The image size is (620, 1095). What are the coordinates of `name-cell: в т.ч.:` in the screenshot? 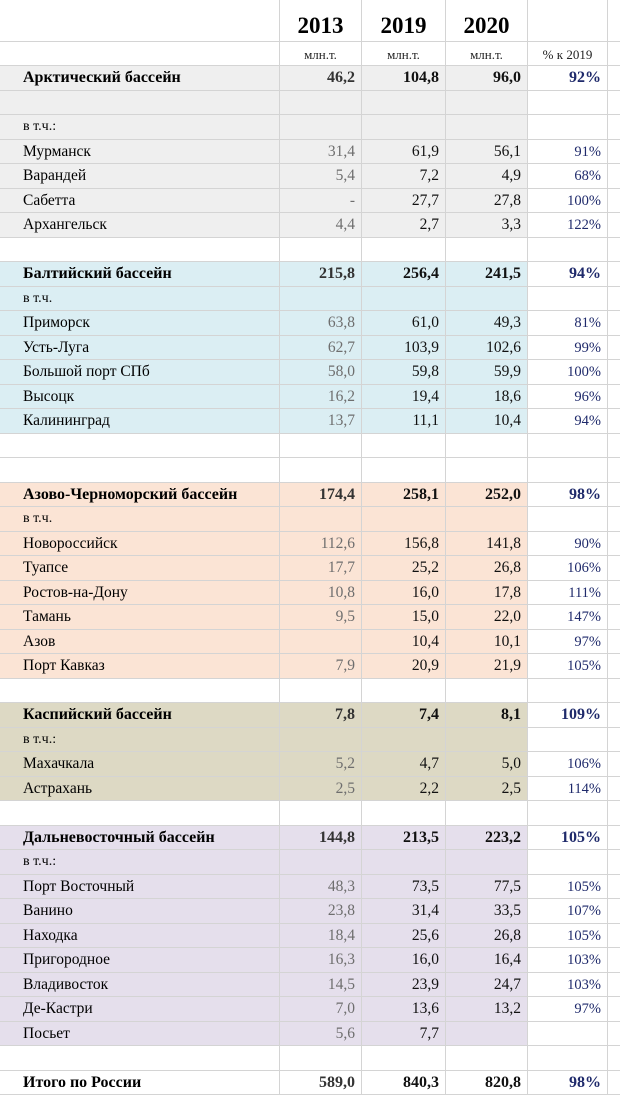 It's located at (140, 862).